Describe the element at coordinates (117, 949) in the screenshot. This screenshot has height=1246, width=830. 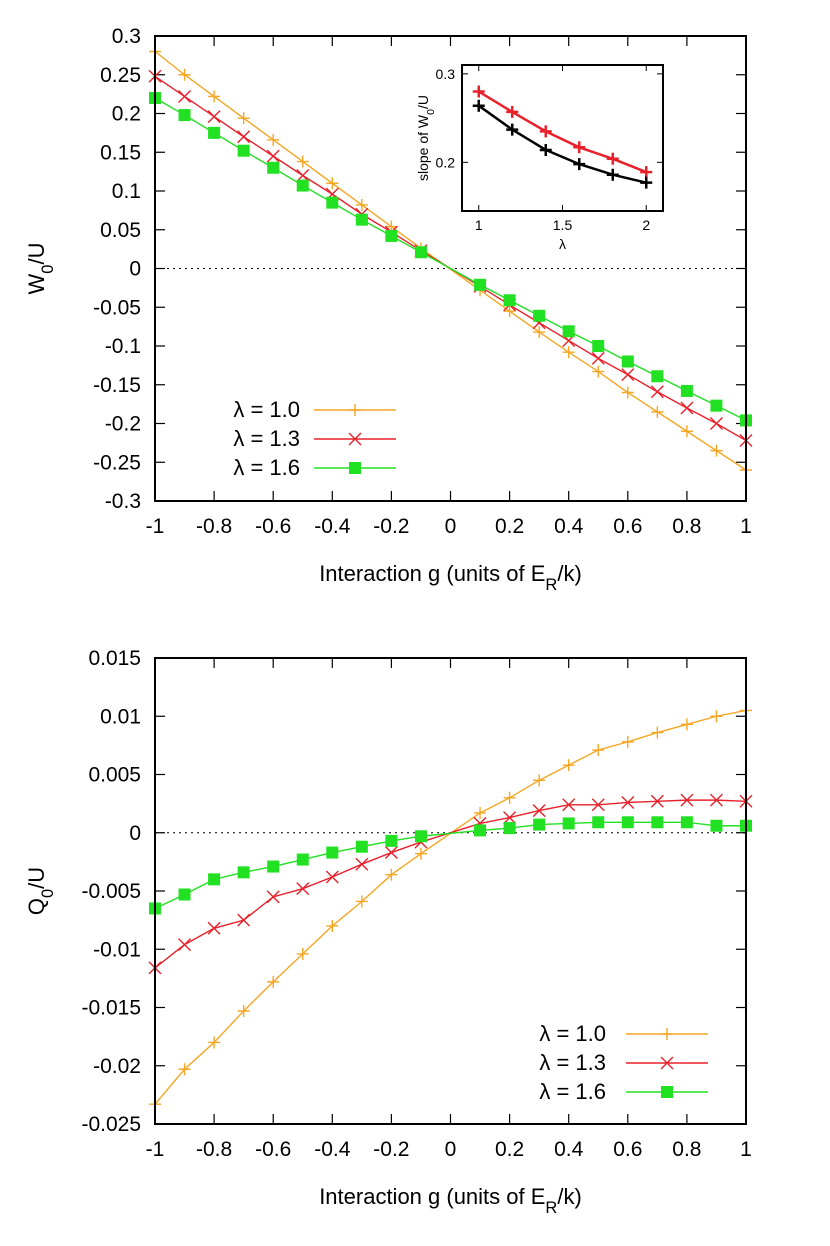
I see `y-tick-label: -0.01` at that location.